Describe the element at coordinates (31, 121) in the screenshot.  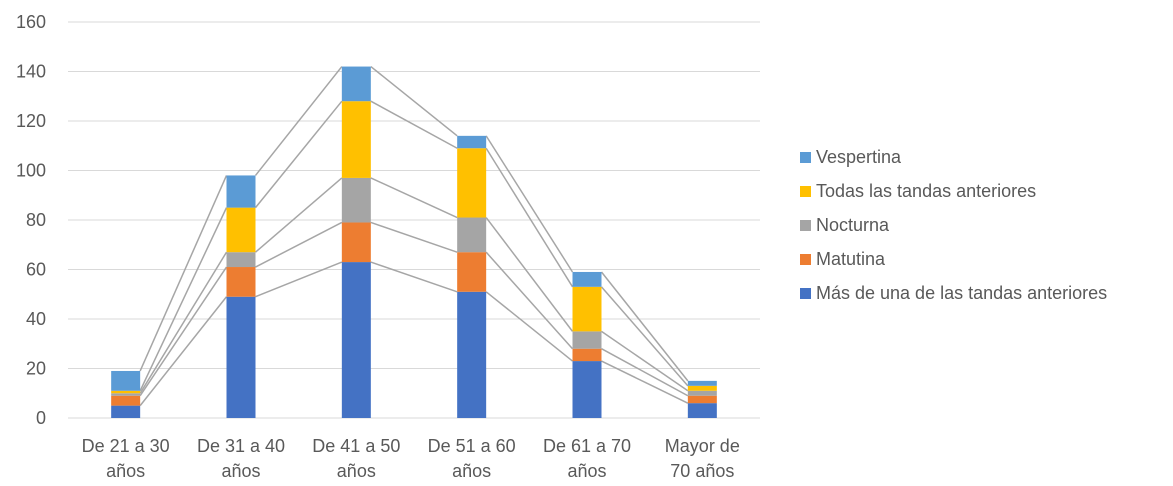
I see `y-tick-label: 120` at that location.